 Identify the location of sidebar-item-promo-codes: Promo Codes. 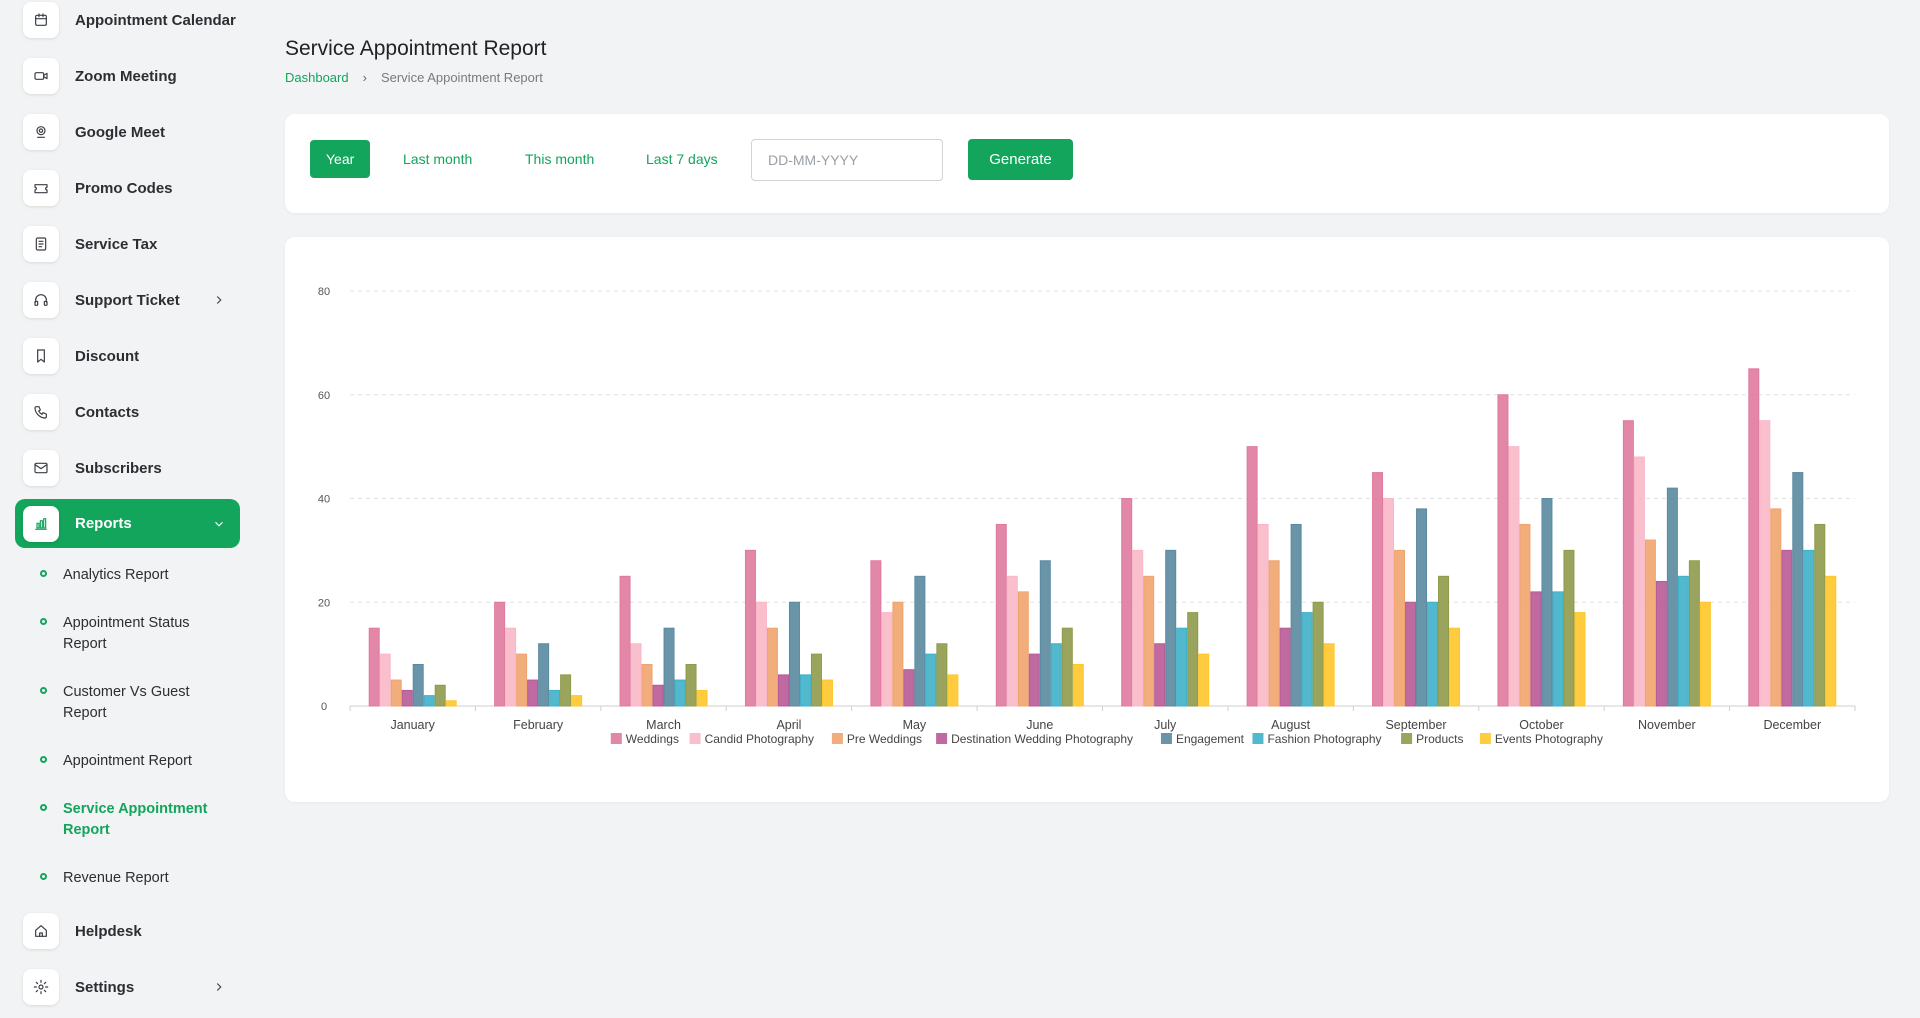
(127, 188).